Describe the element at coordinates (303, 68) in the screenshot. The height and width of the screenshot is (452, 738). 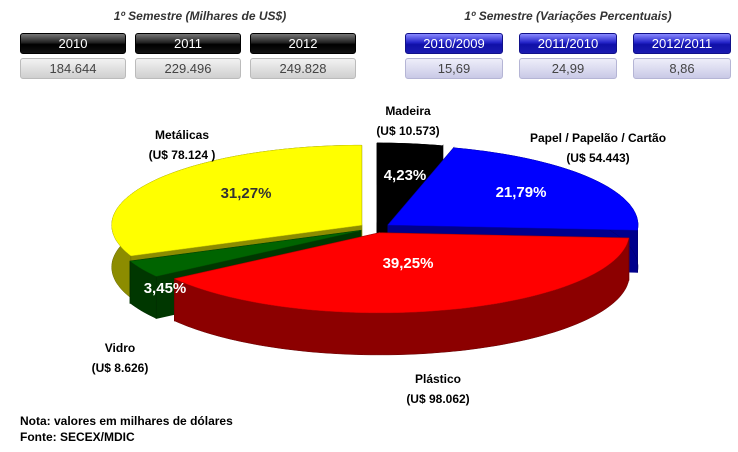
I see `period-value: 249.828` at that location.